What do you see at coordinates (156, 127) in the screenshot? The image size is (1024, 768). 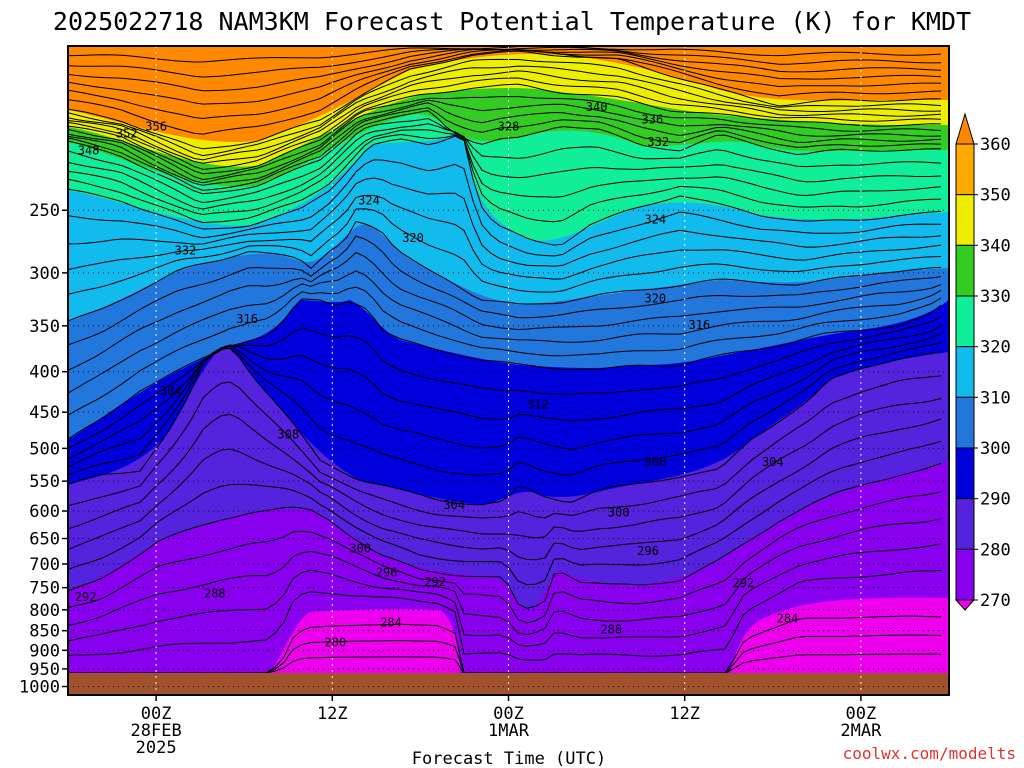 I see `contour-label: 356` at bounding box center [156, 127].